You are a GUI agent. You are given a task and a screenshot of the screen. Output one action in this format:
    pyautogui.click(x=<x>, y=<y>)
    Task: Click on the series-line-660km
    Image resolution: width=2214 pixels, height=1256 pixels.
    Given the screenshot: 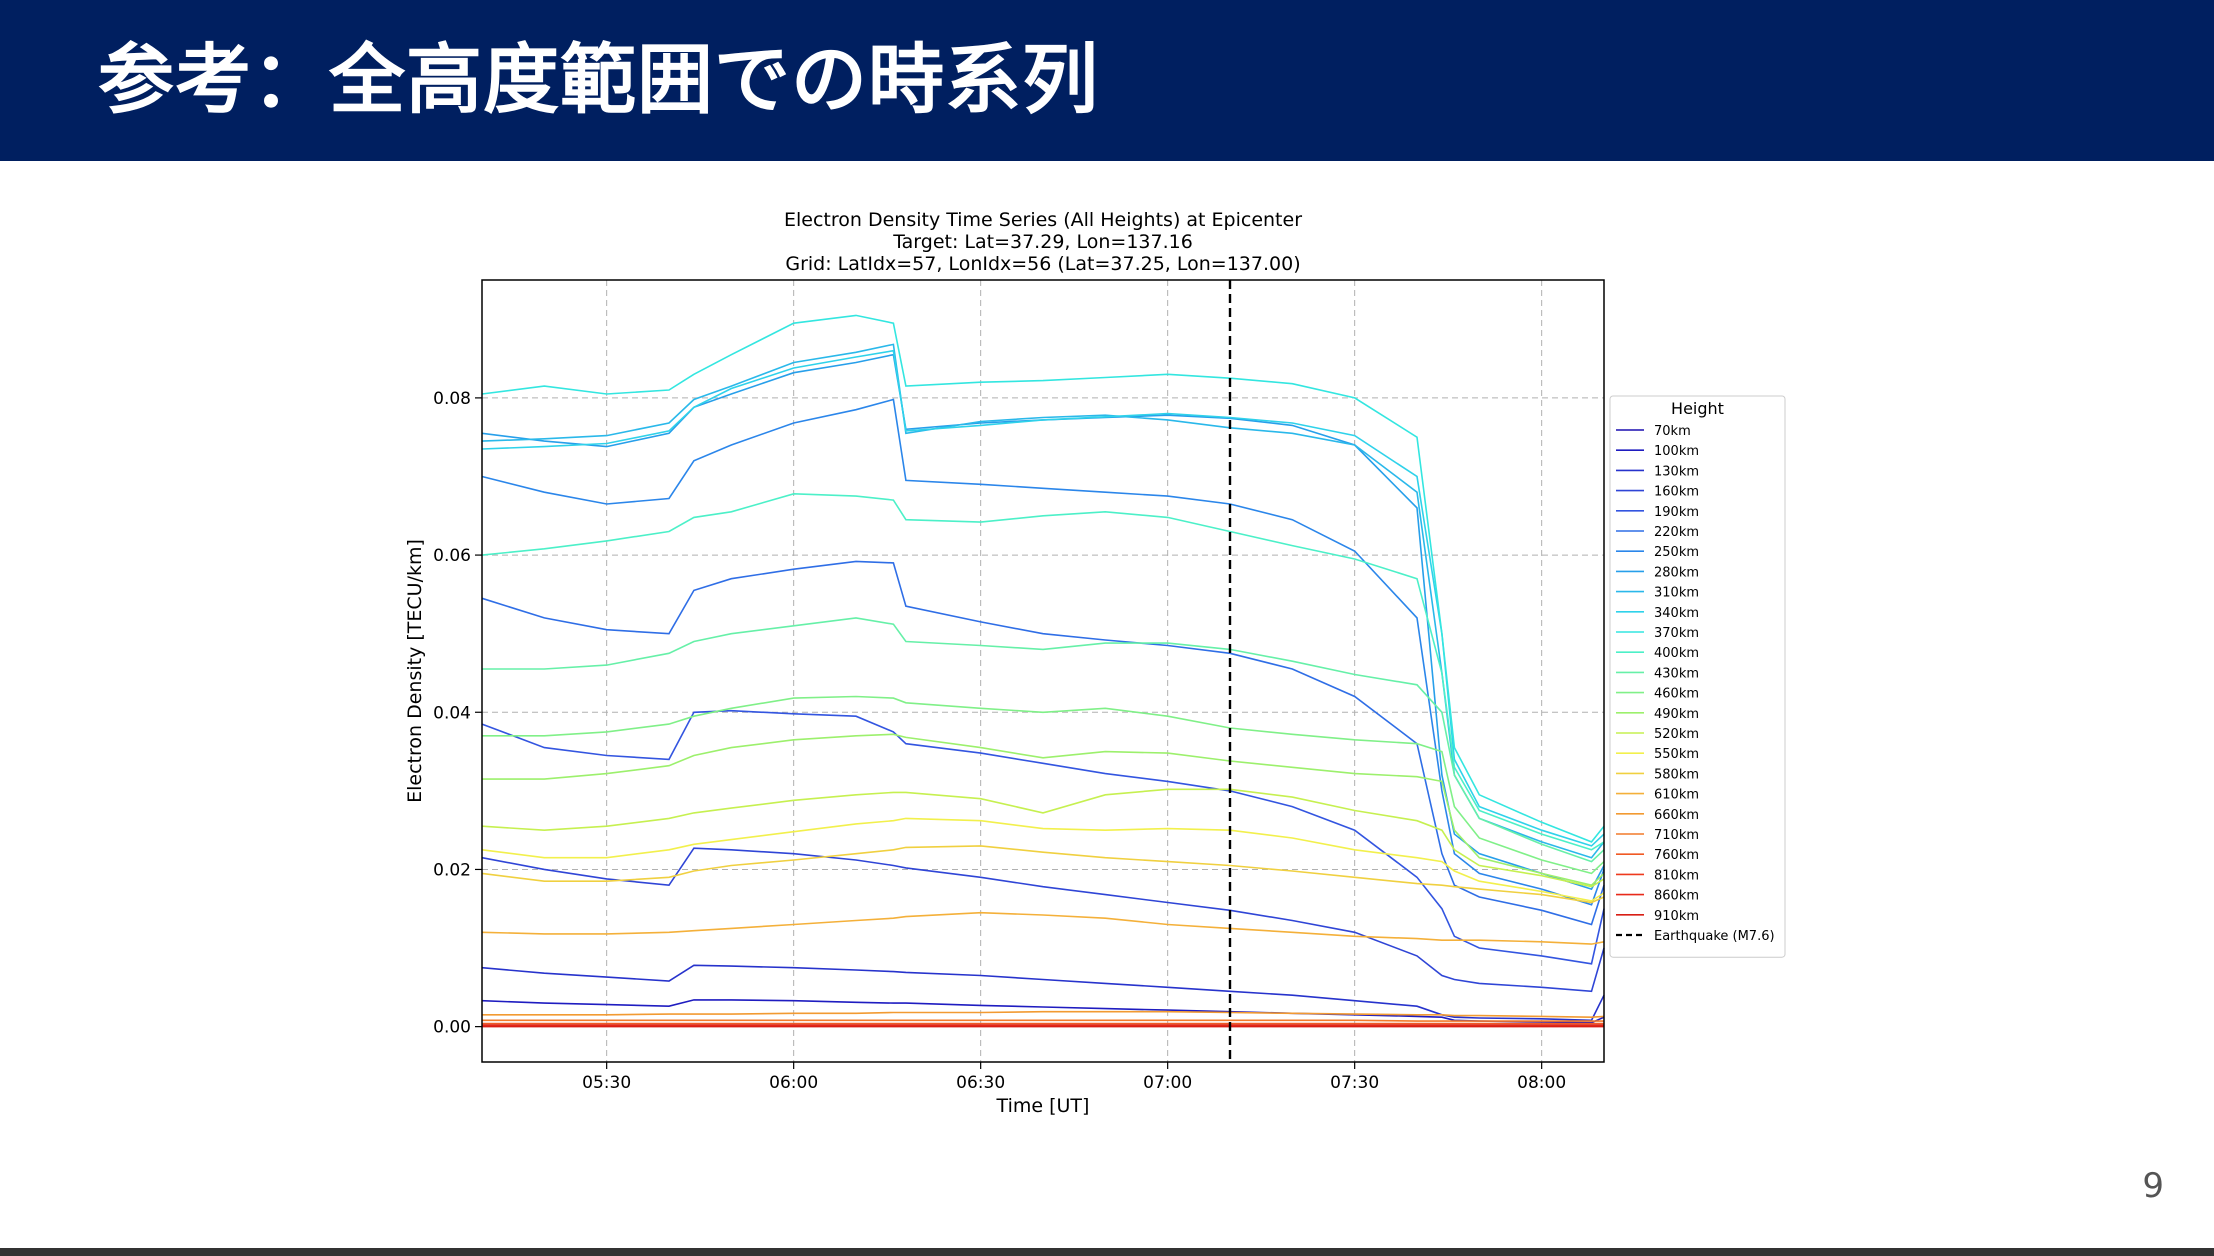 What is the action you would take?
    pyautogui.click(x=1043, y=1014)
    